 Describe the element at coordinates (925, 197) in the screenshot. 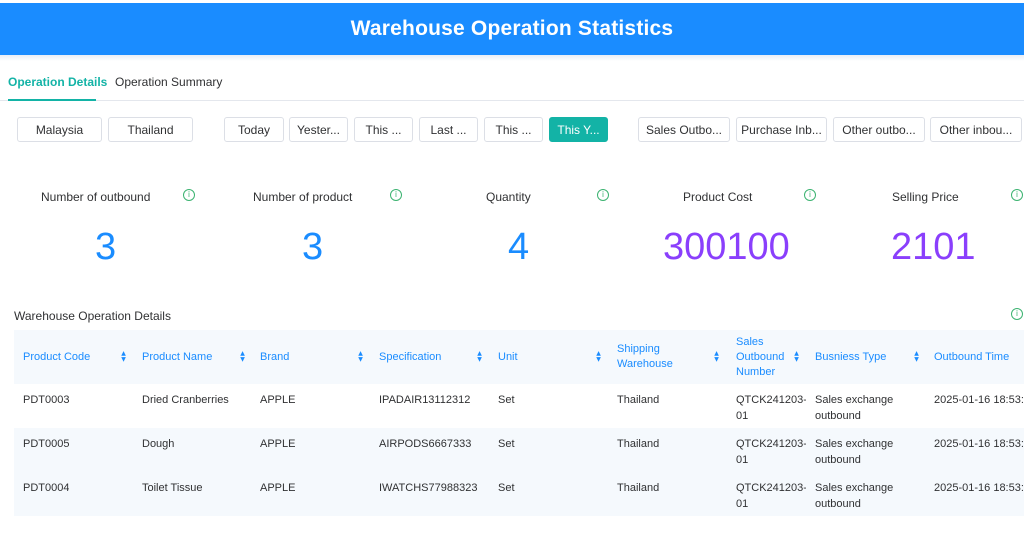

I see `stat-label: Selling Price` at that location.